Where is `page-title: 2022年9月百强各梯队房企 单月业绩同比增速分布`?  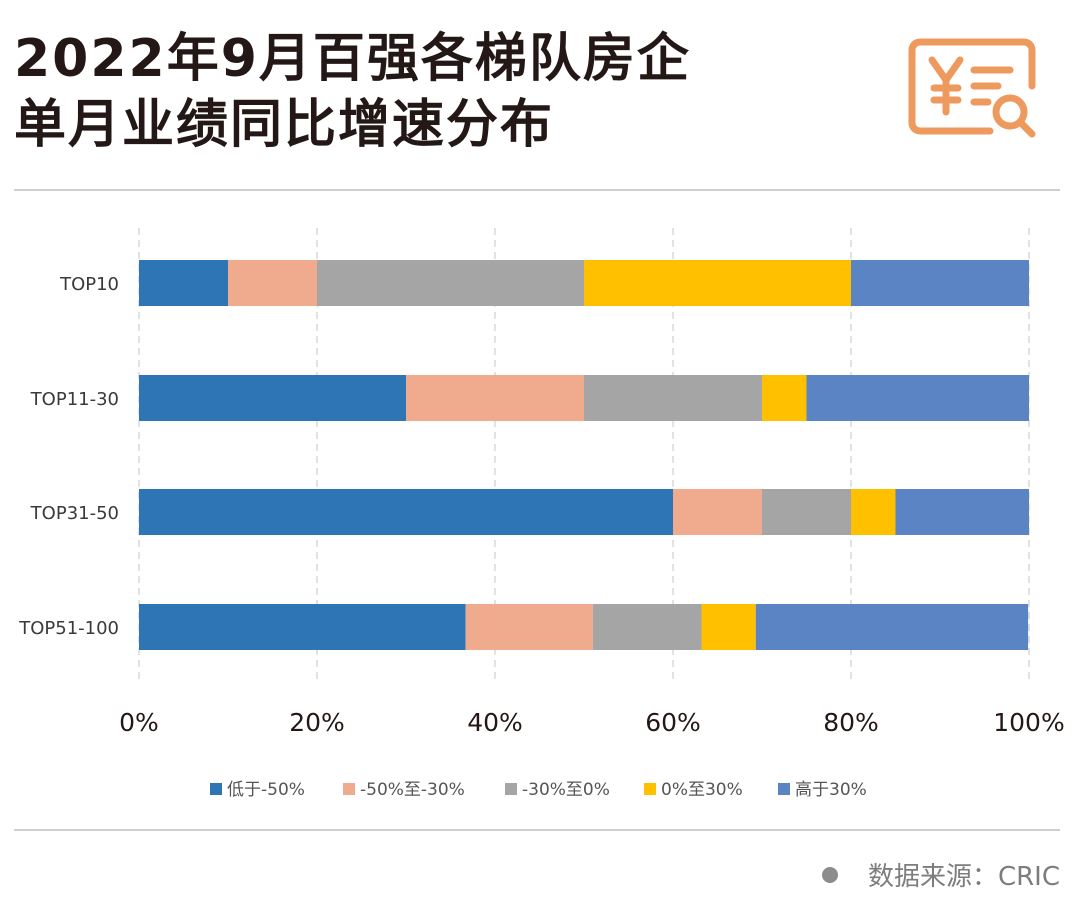
page-title: 2022年9月百强各梯队房企 单月业绩同比增速分布 is located at coordinates (352, 92).